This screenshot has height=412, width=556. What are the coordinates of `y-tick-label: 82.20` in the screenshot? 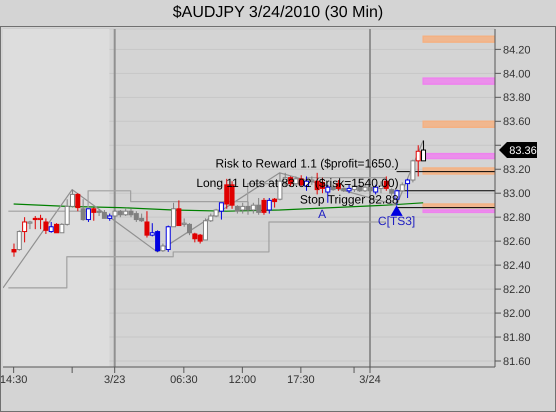 It's located at (517, 290).